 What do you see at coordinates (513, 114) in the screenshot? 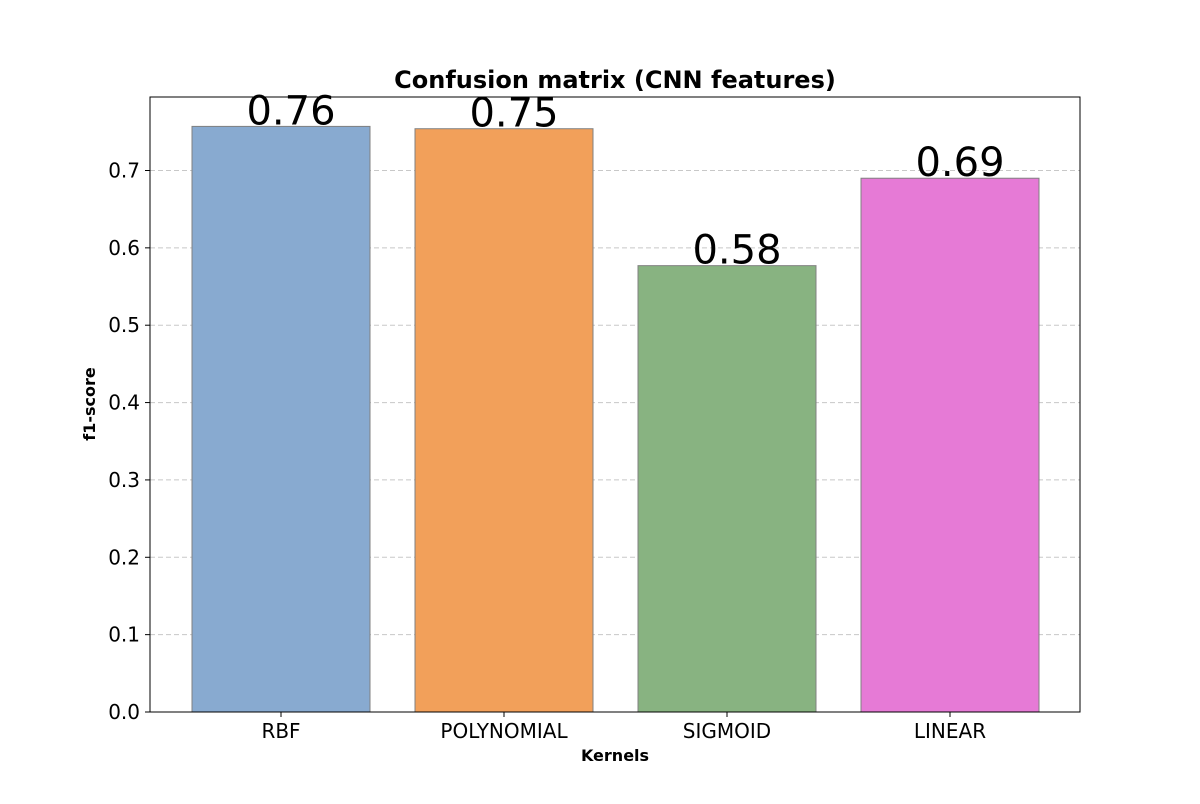
I see `data-label-polynomial: 0.75` at bounding box center [513, 114].